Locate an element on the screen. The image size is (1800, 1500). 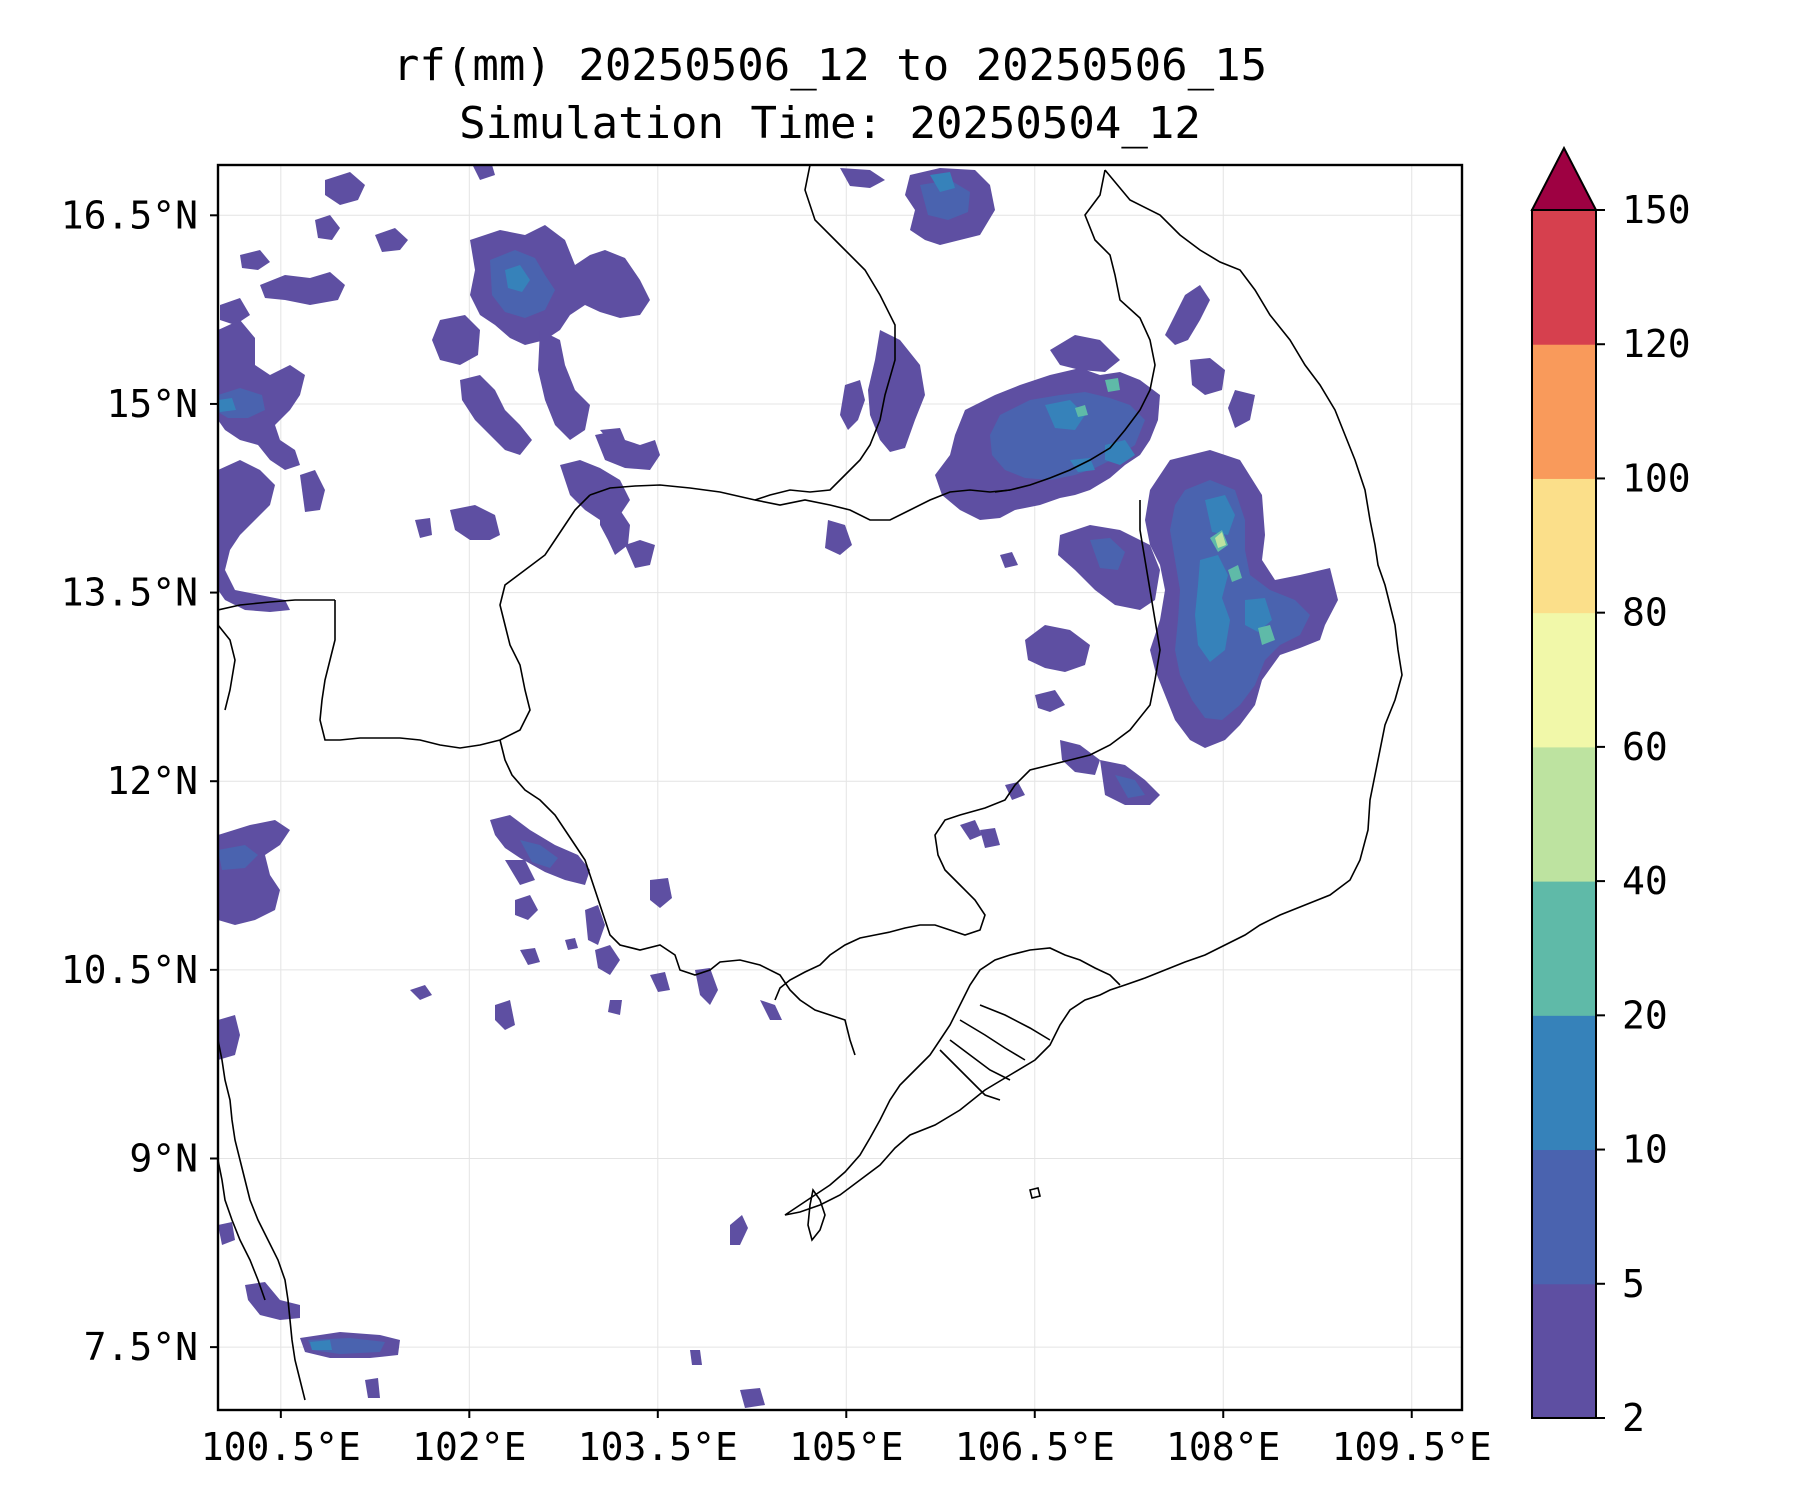
mekong-delta-channels is located at coordinates (995, 1052).